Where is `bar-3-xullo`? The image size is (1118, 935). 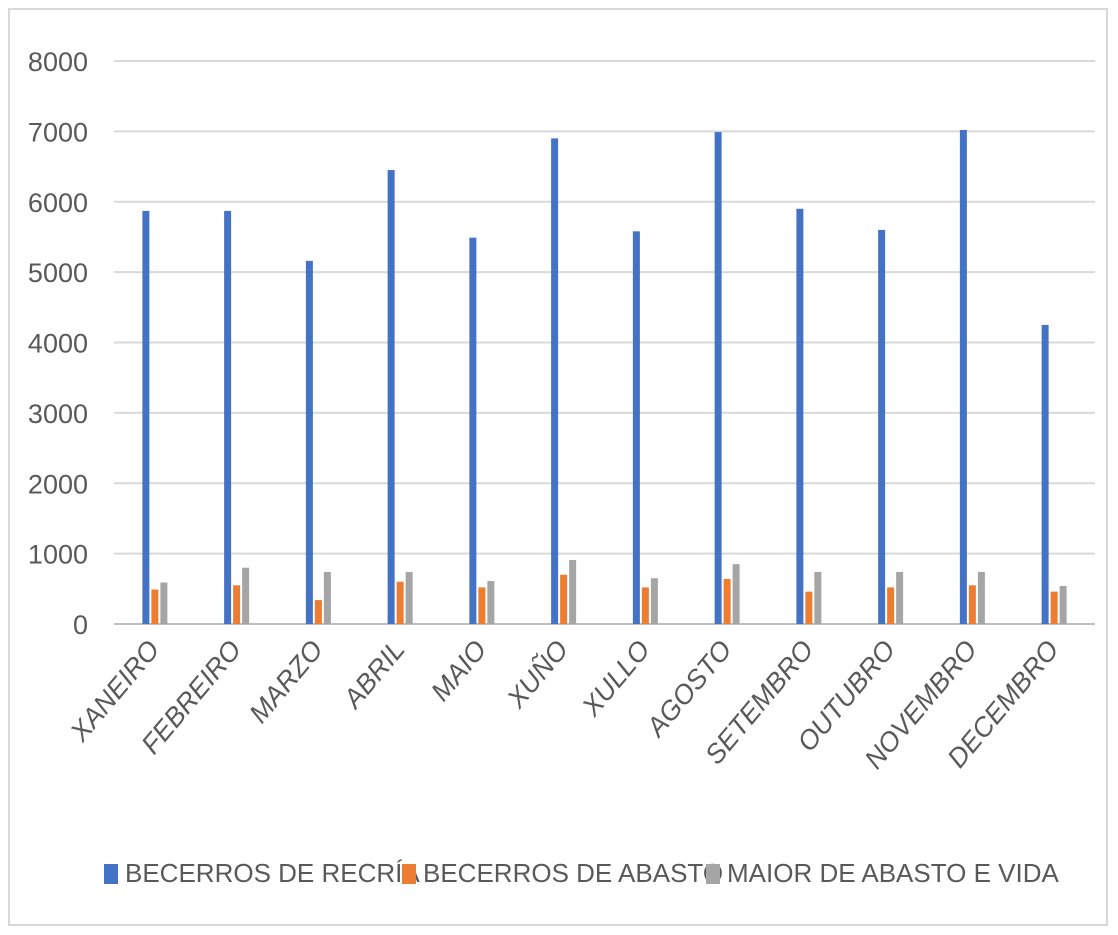 bar-3-xullo is located at coordinates (654, 601).